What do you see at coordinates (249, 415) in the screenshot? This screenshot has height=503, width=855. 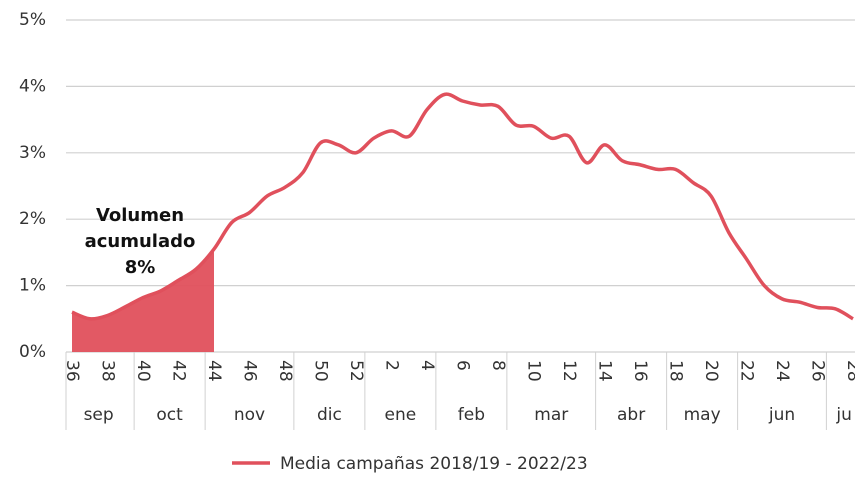 I see `month-label: nov` at bounding box center [249, 415].